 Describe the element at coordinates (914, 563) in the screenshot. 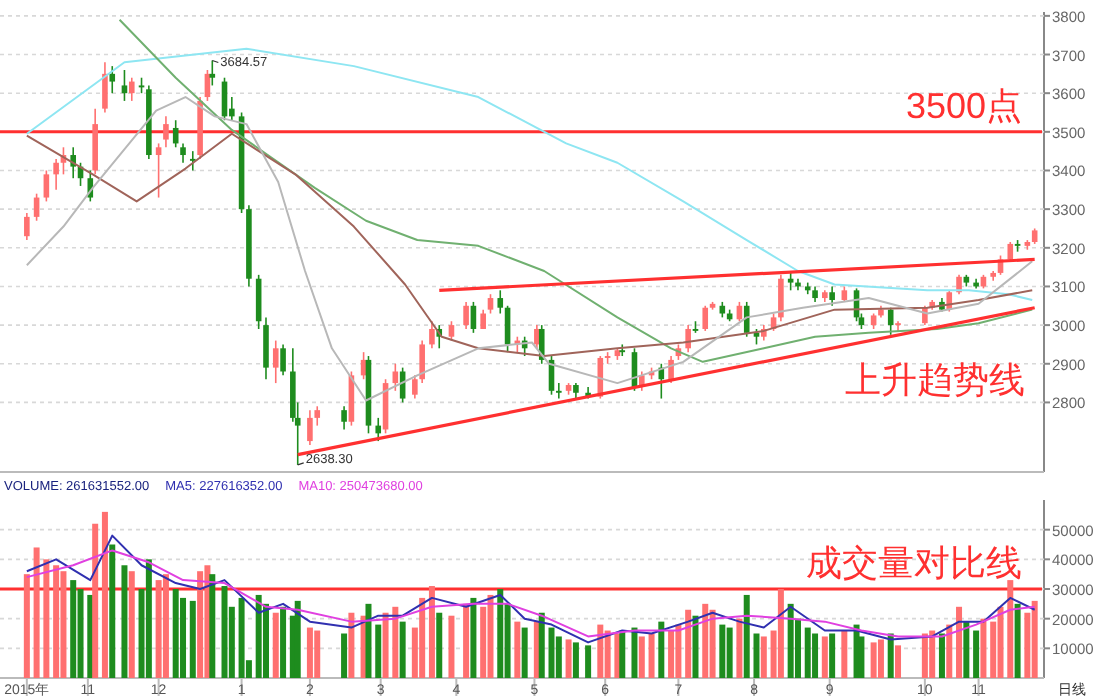

I see `ref-line-label: 成交量对比线` at that location.